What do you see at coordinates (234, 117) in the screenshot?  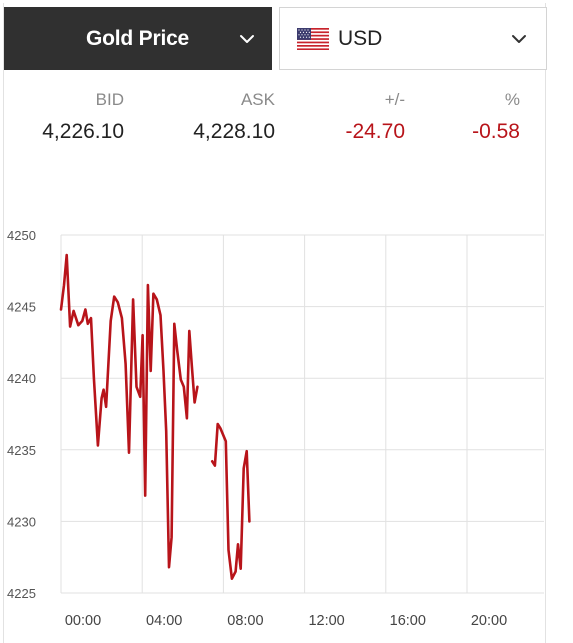 I see `ask-column: ASK 4,228.10` at bounding box center [234, 117].